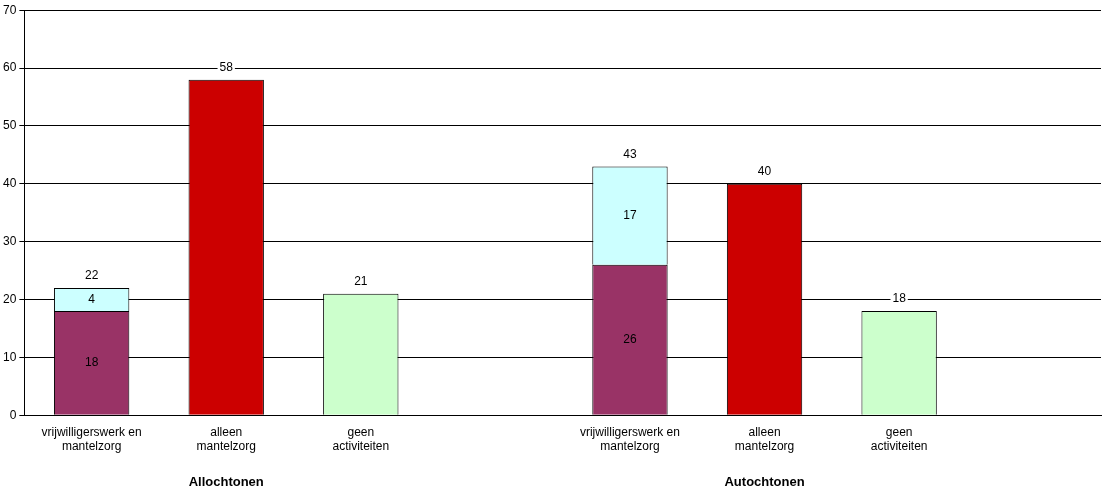 This screenshot has width=1111, height=494. I want to click on total-label: 22, so click(91, 275).